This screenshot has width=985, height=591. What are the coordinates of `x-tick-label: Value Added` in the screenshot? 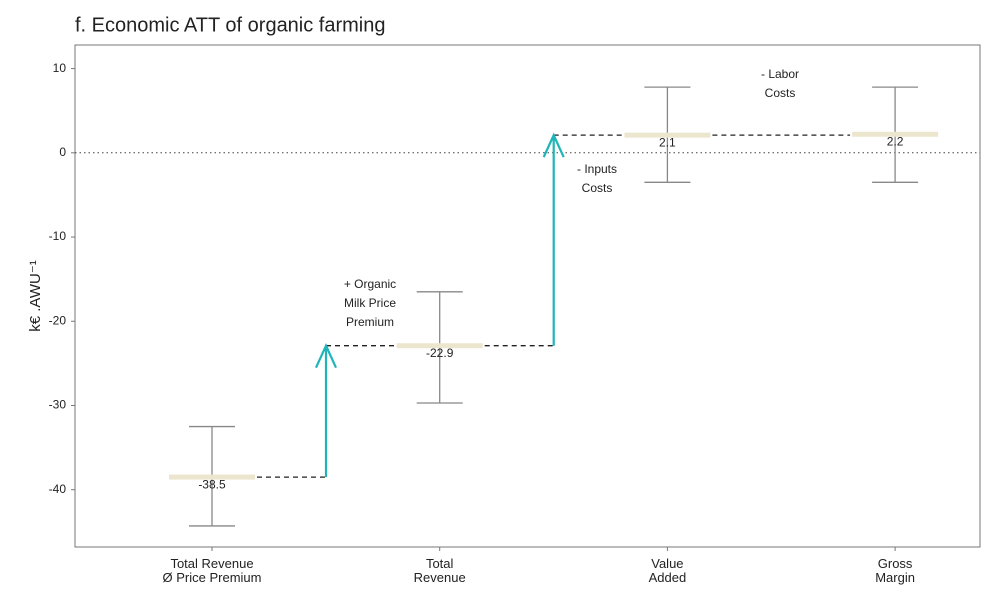 It's located at (668, 570).